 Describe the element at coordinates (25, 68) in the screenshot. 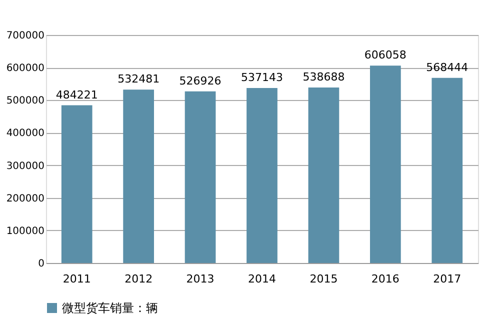

I see `y-tick-label: 600000` at that location.